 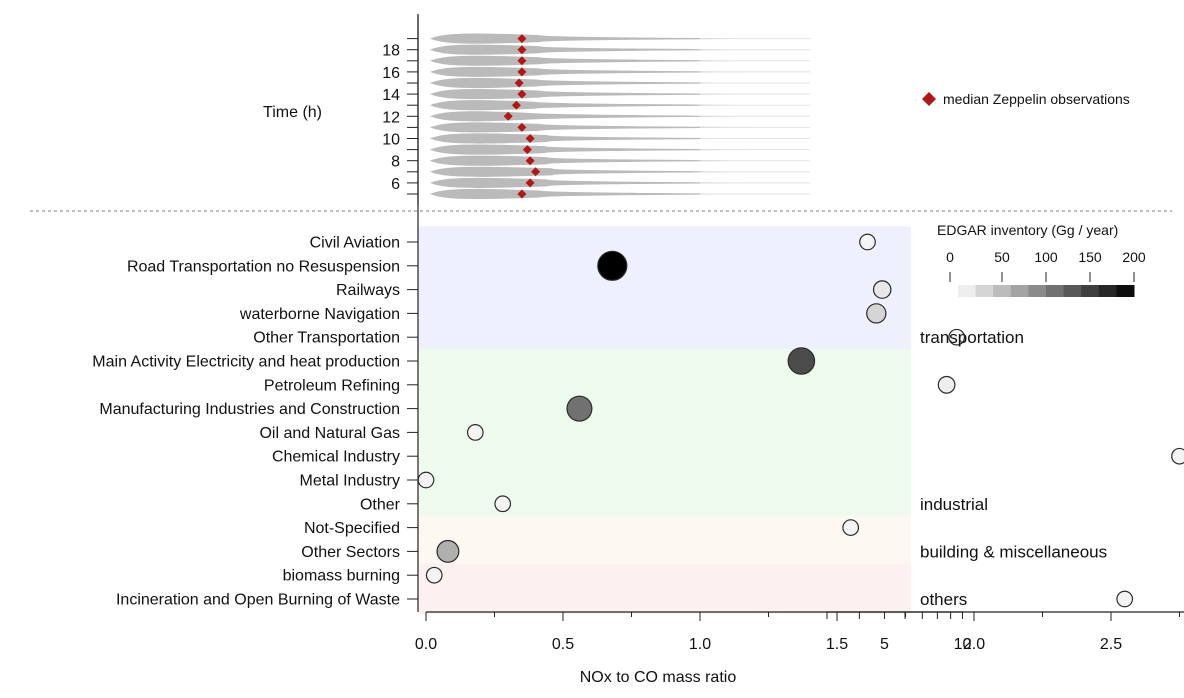 What do you see at coordinates (391, 51) in the screenshot?
I see `time-tick-label: 18` at bounding box center [391, 51].